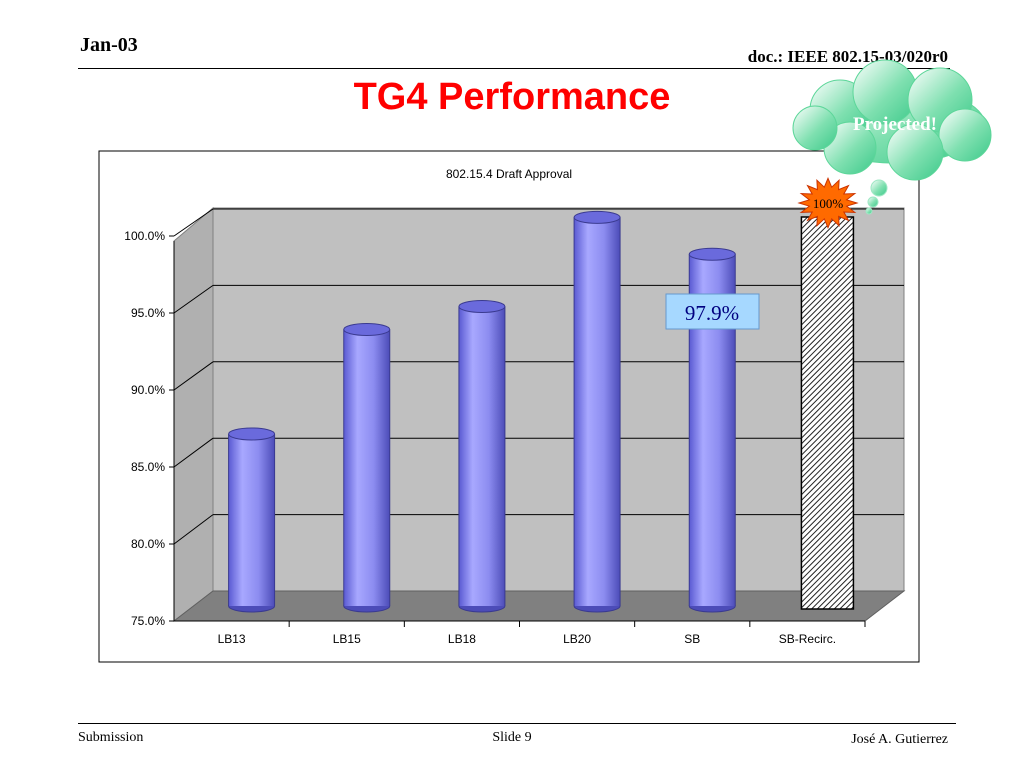  Describe the element at coordinates (692, 639) in the screenshot. I see `x-tick-label: SB` at that location.